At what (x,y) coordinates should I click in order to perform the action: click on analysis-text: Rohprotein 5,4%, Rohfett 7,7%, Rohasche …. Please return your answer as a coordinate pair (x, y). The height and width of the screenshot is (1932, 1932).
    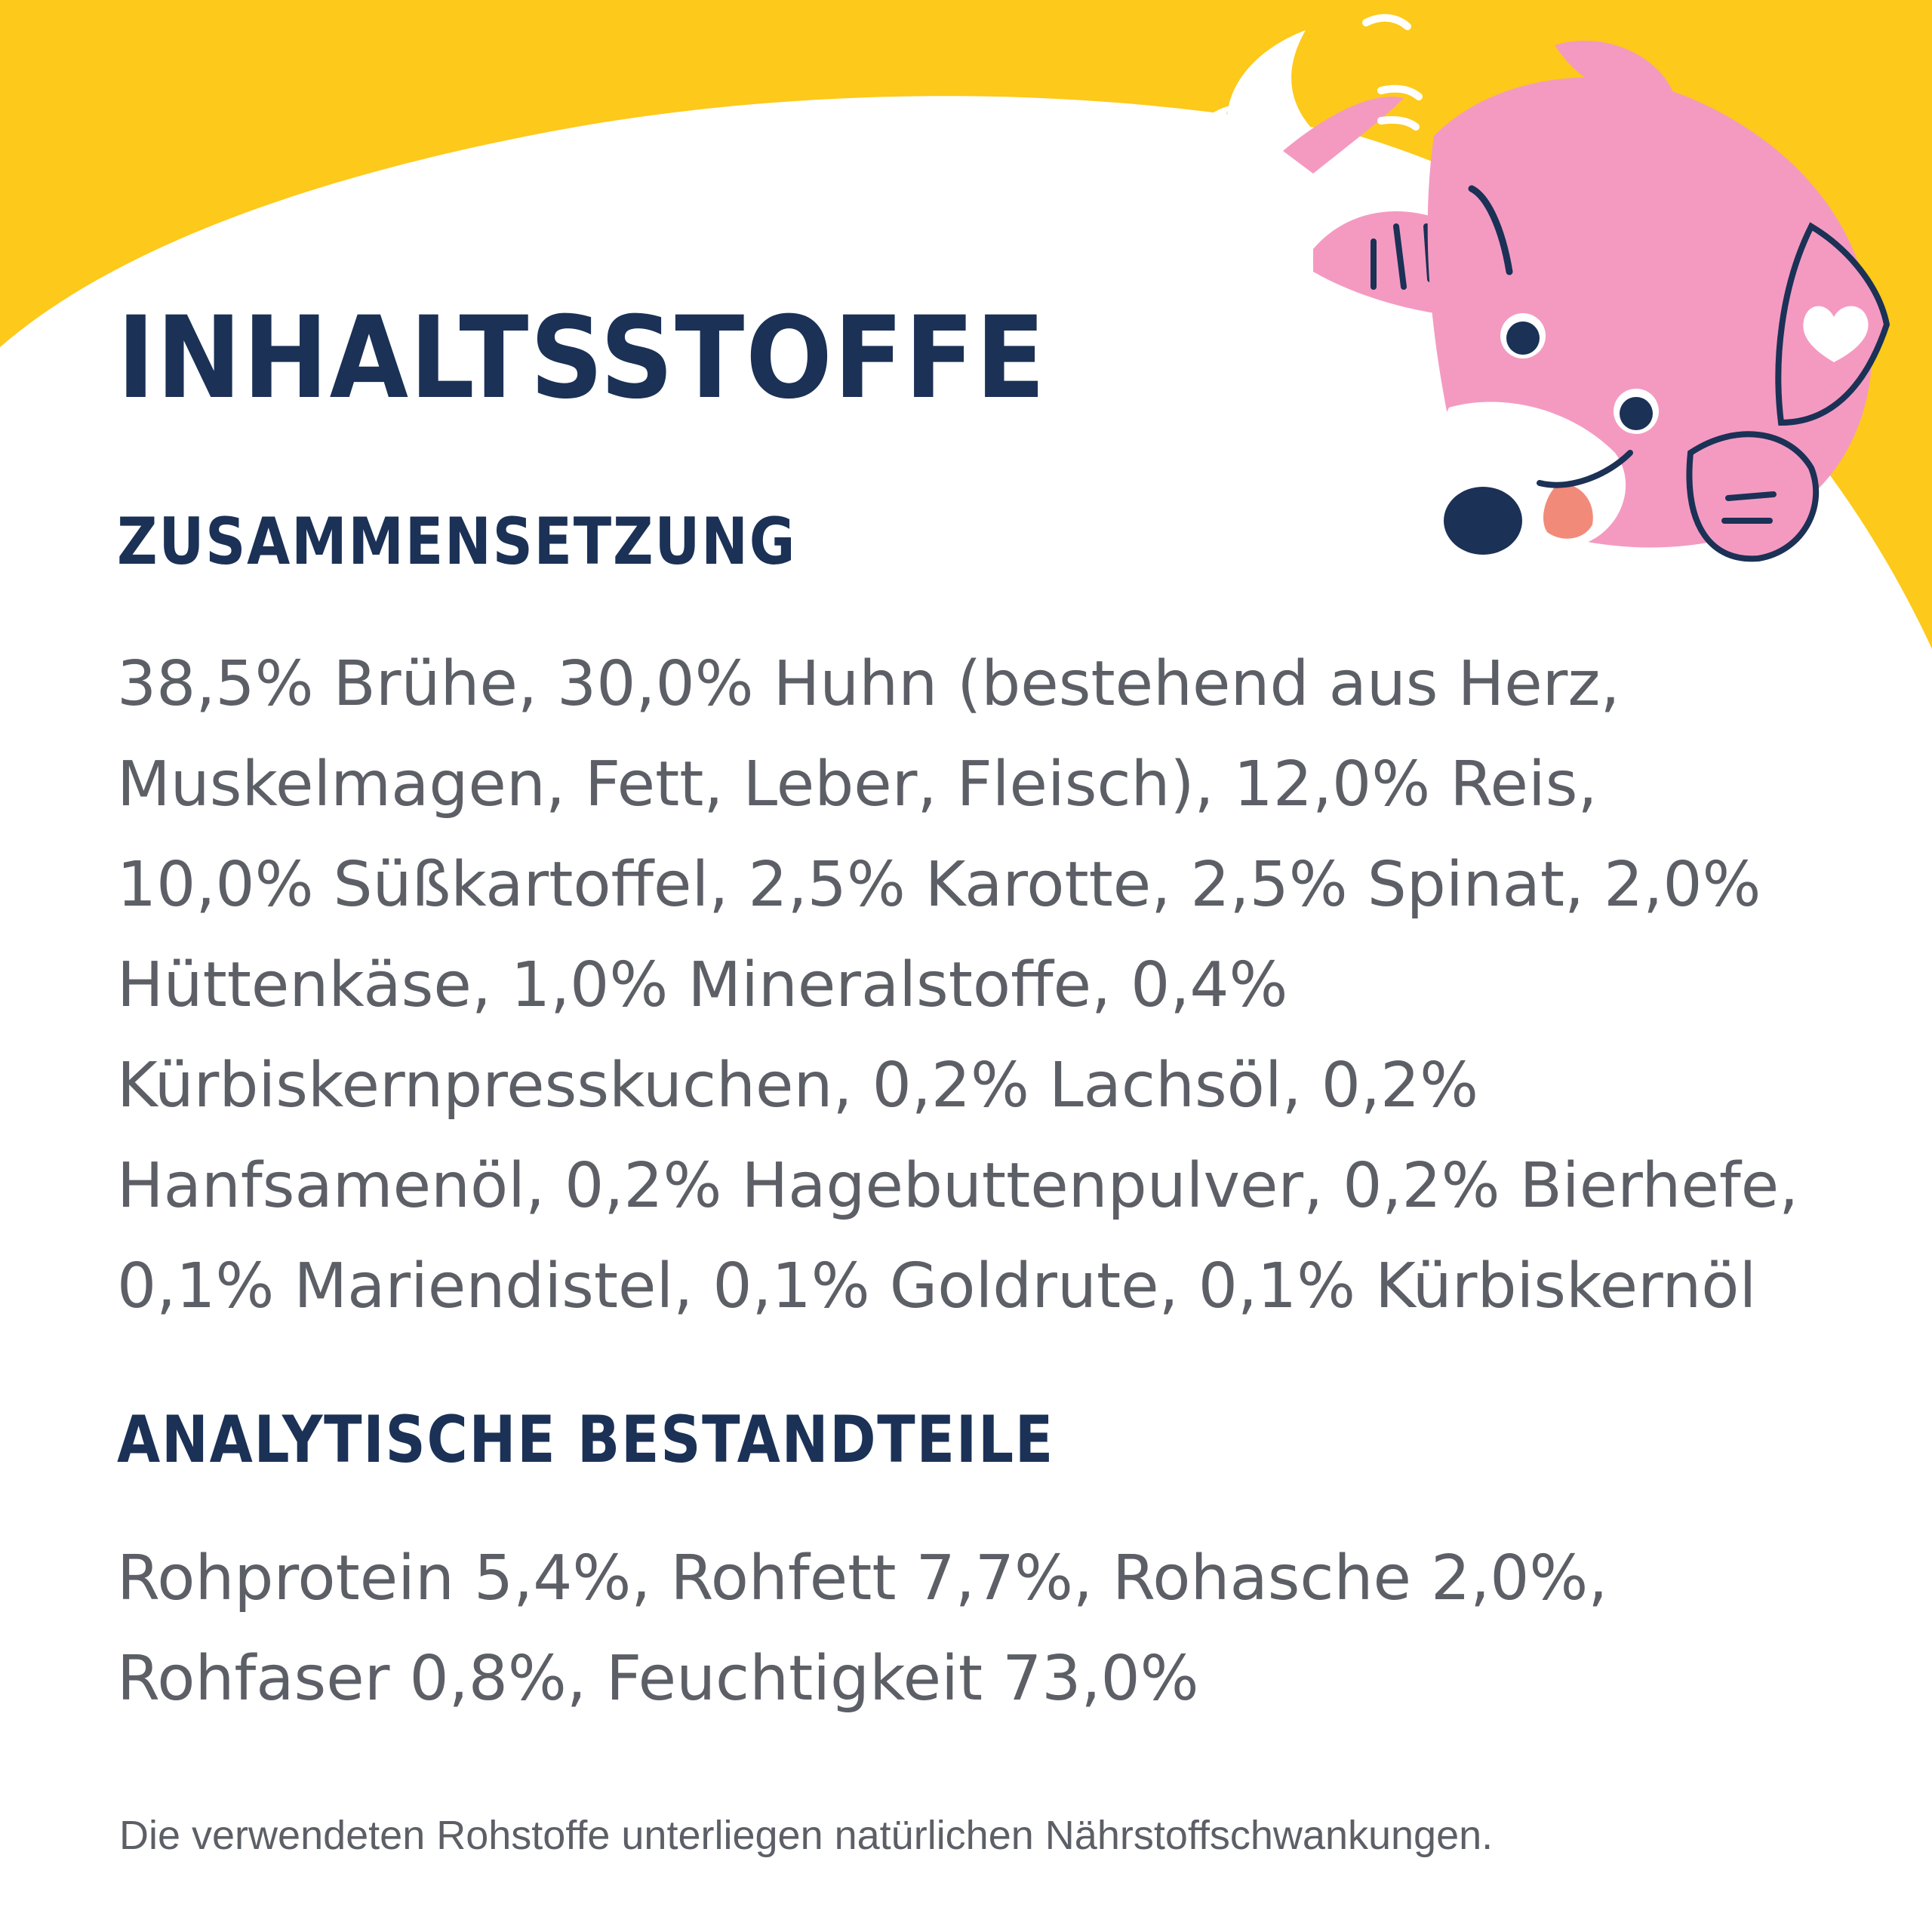
    Looking at the image, I should click on (862, 1628).